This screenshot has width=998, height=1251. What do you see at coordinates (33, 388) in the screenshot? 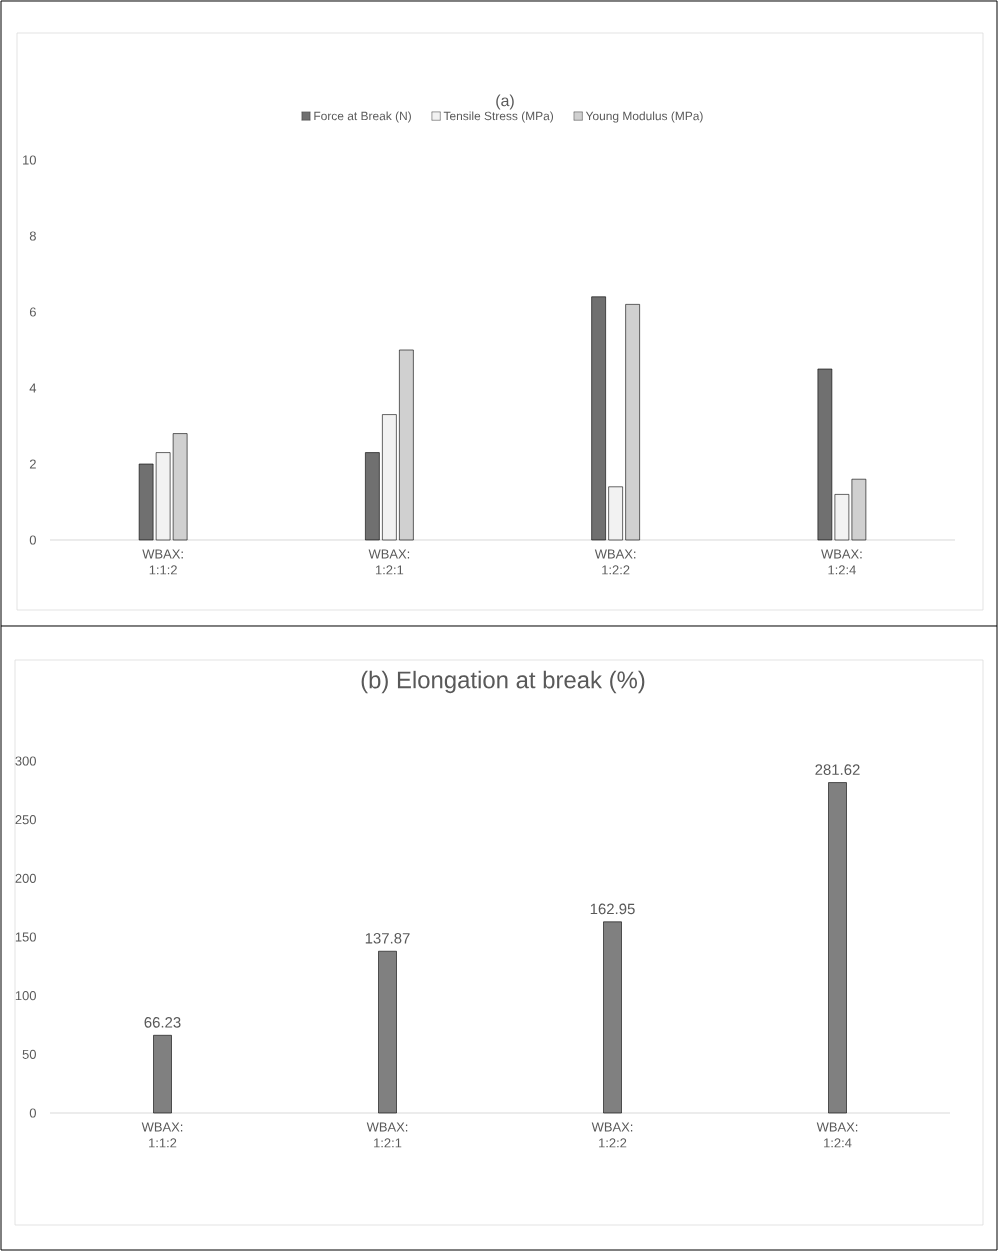
I see `y-tick-label: 4` at bounding box center [33, 388].